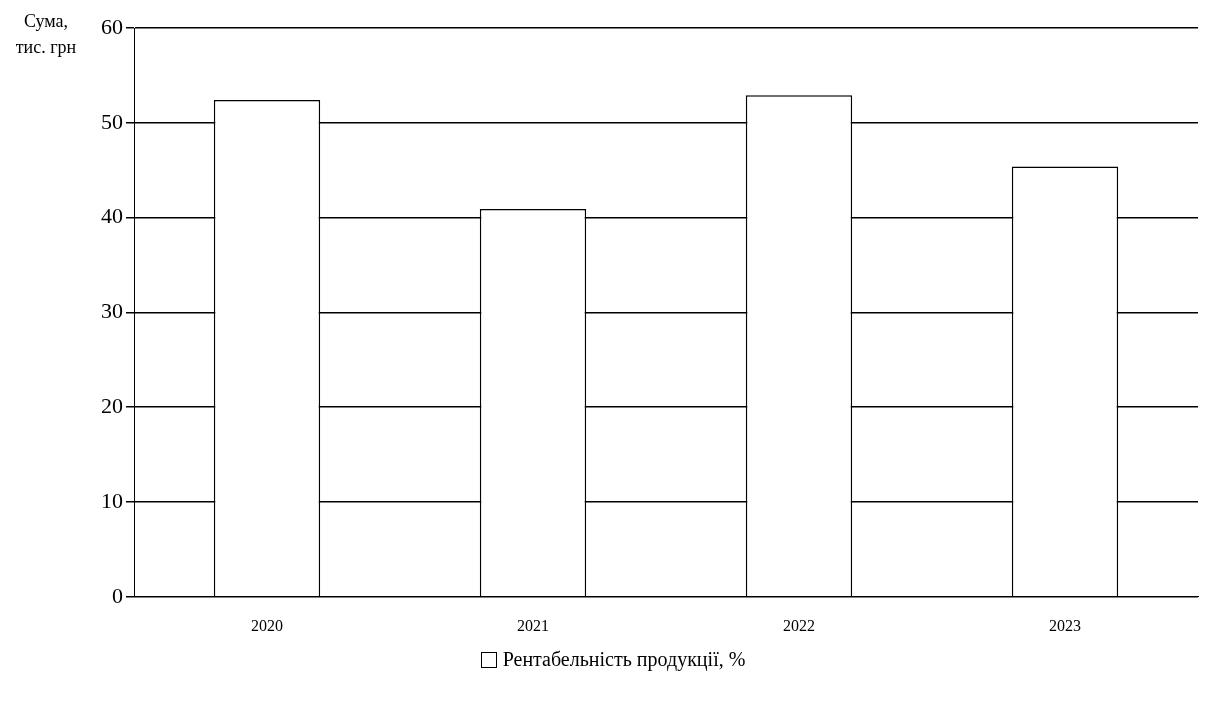 Image resolution: width=1230 pixels, height=715 pixels. Describe the element at coordinates (533, 625) in the screenshot. I see `x-tick-label: 2021` at that location.